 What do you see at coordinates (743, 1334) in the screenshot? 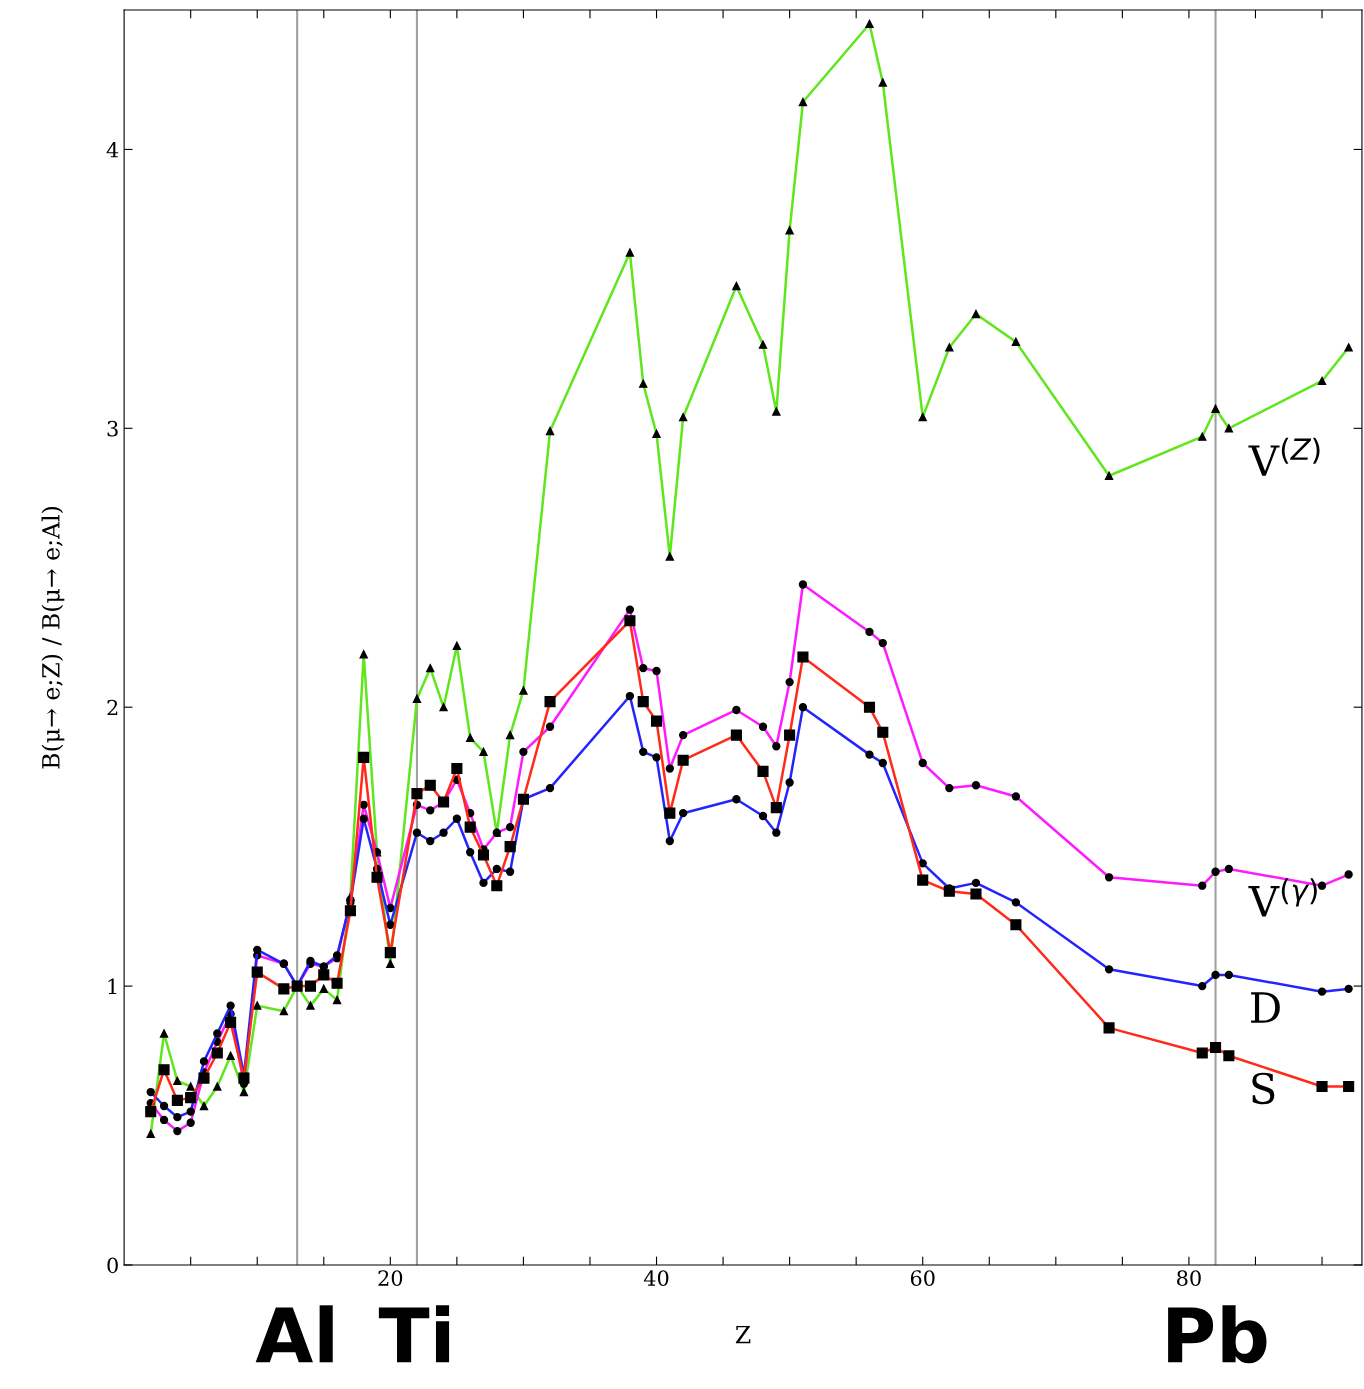
I see `x-axis-title: Z` at bounding box center [743, 1334].